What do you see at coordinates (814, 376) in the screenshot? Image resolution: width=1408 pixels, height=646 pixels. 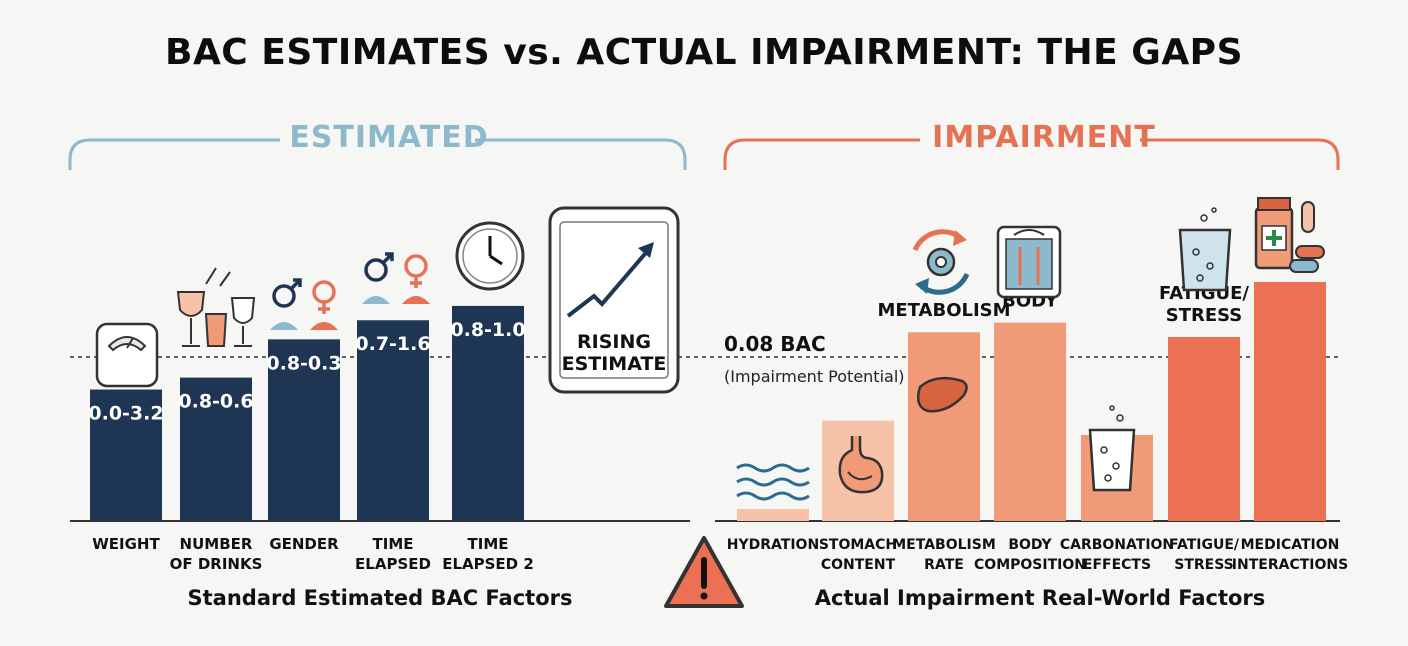 I see `threshold-sublabel: (Impairment Potential)` at bounding box center [814, 376].